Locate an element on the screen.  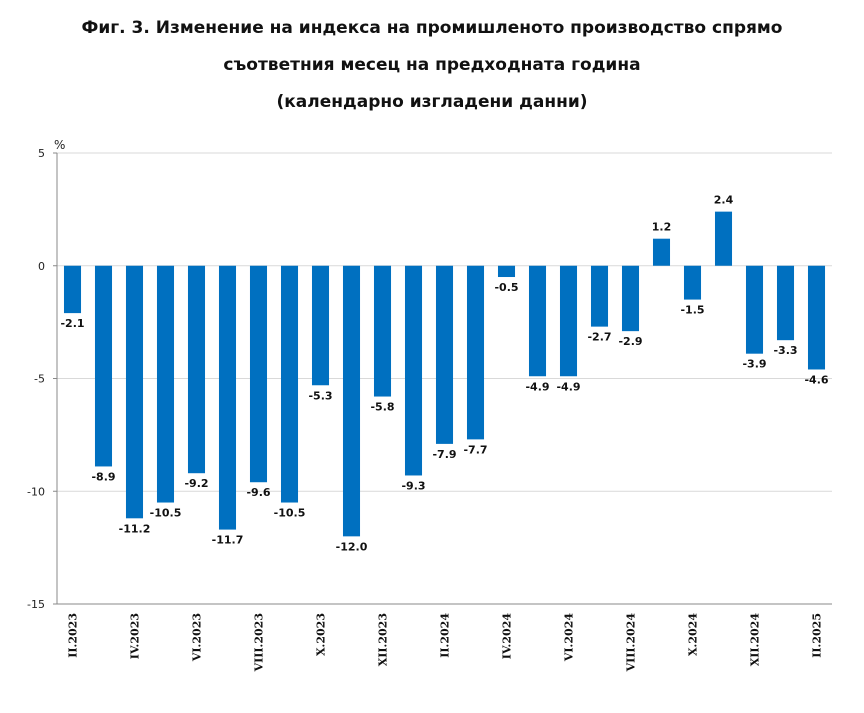
data-label: -2.7 is located at coordinates (599, 337).